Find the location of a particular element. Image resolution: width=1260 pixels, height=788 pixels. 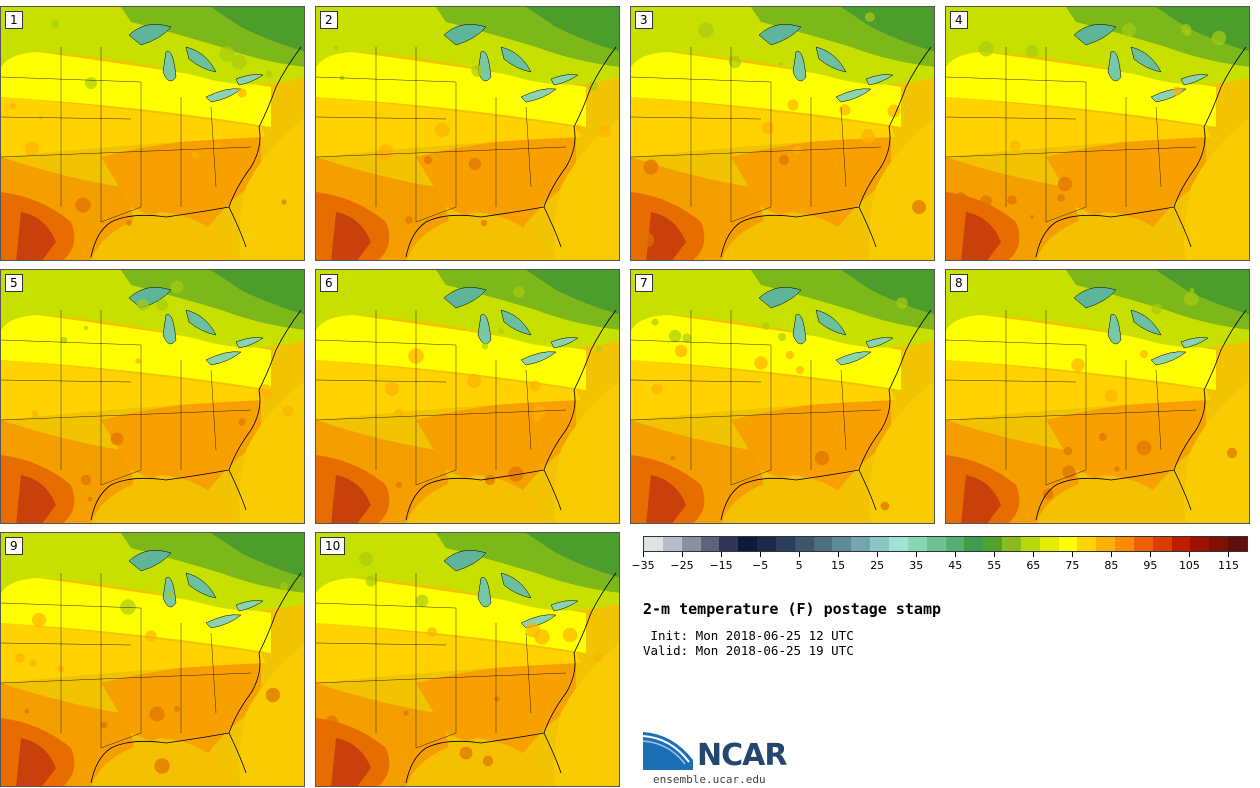

ensemble-member-panel-1: 1 is located at coordinates (152, 133).